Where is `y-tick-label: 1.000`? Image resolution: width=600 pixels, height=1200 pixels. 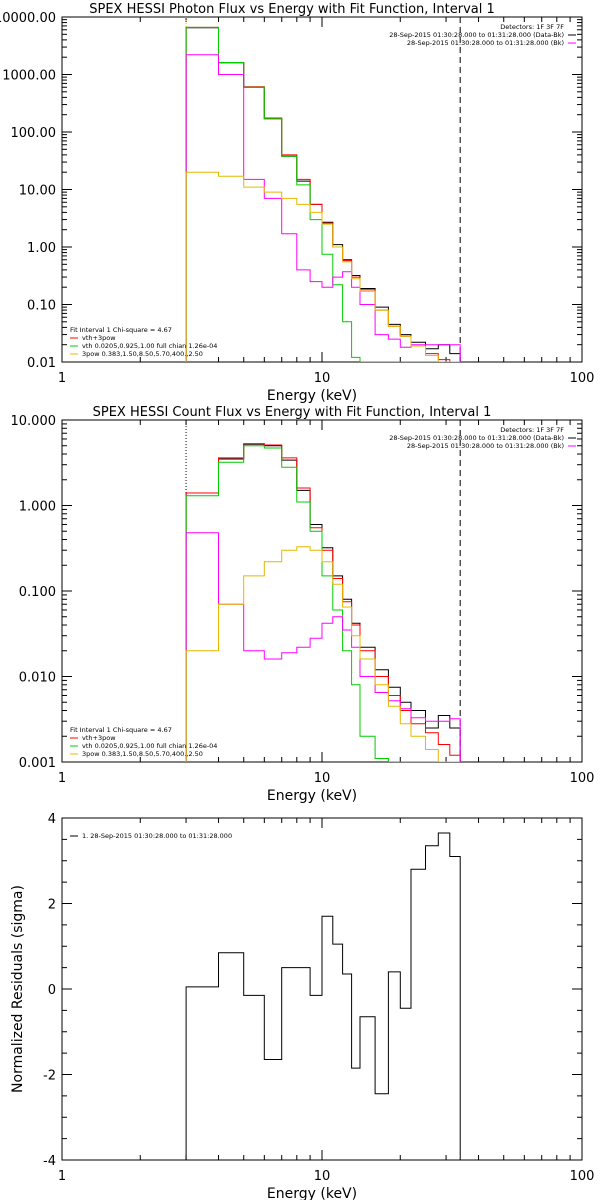 y-tick-label: 1.000 is located at coordinates (37, 507).